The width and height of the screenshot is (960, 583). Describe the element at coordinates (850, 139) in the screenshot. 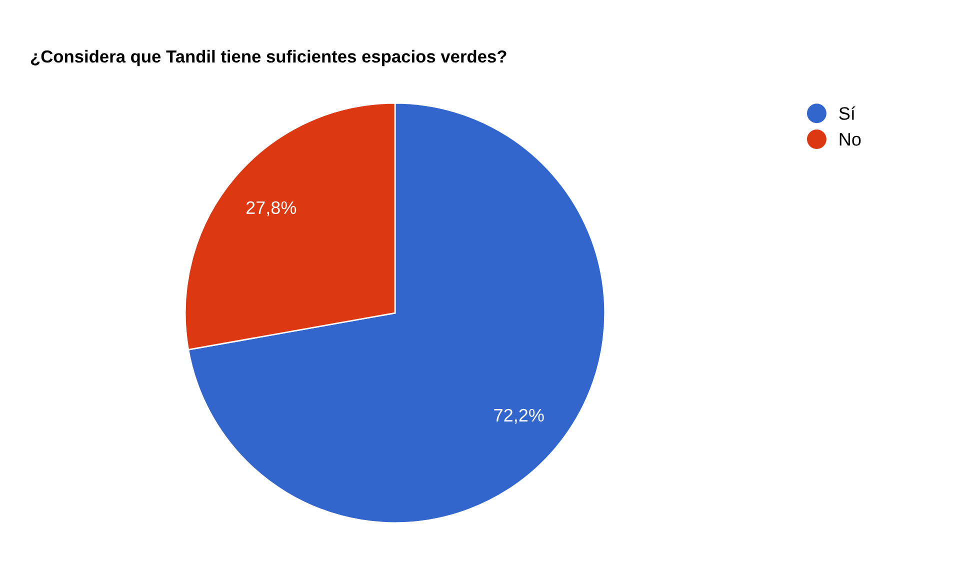

I see `legend-label: No` at that location.